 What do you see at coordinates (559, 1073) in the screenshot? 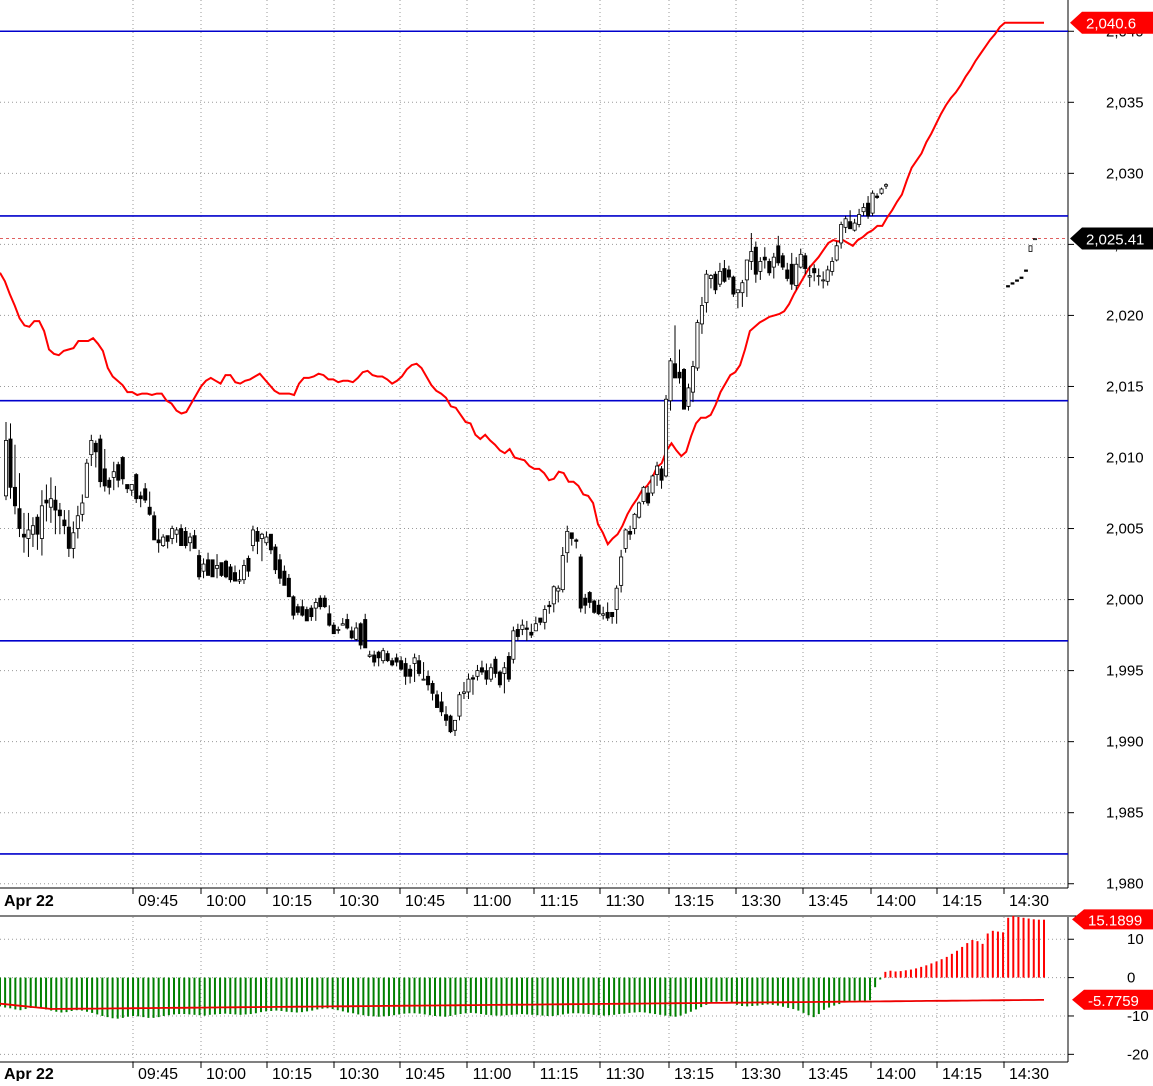
I see `oscillator-x-tick-label: 11:15` at bounding box center [559, 1073].